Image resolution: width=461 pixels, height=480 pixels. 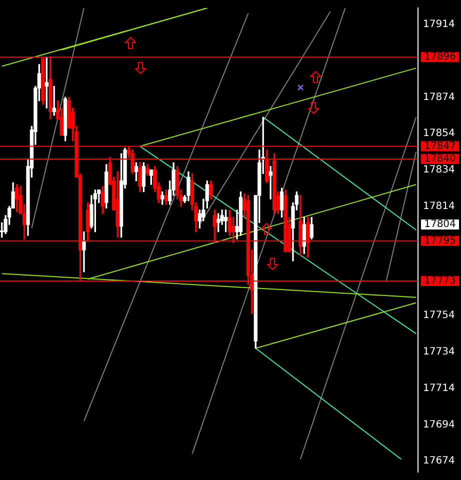 What do you see at coordinates (440, 281) in the screenshot?
I see `ref-line-label: 17773` at bounding box center [440, 281].